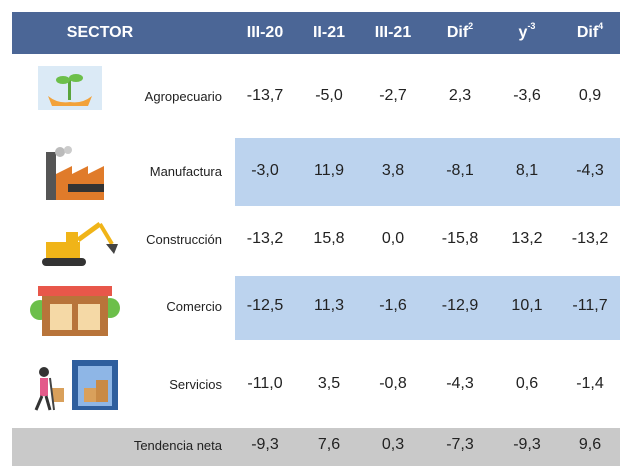 The height and width of the screenshot is (470, 631). Describe the element at coordinates (460, 95) in the screenshot. I see `value-cell: 2,3` at that location.